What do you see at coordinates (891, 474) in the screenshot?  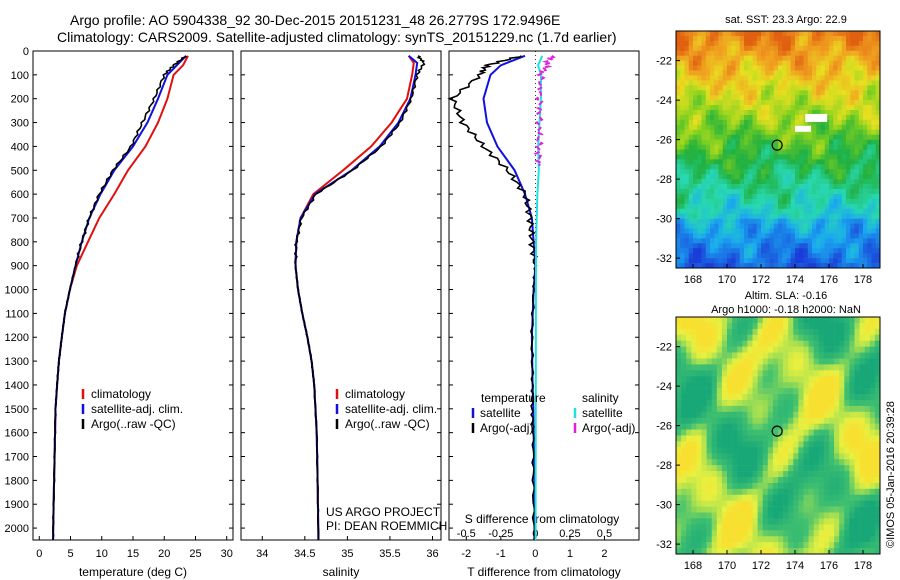 I see `imos-watermark: ©IMOS 05-Jan-2016 20:39:28` at bounding box center [891, 474].